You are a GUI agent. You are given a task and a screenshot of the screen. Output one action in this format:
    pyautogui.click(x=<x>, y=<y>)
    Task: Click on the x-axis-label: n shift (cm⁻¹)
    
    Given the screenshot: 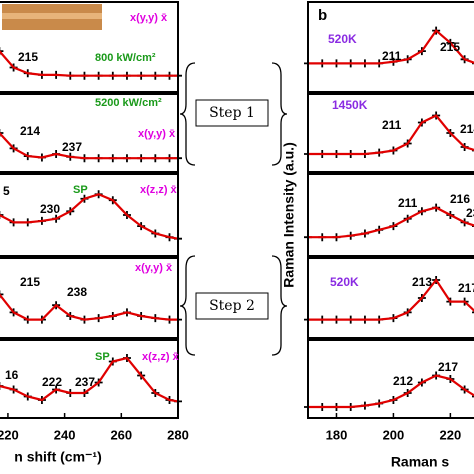 What is the action you would take?
    pyautogui.click(x=58, y=457)
    